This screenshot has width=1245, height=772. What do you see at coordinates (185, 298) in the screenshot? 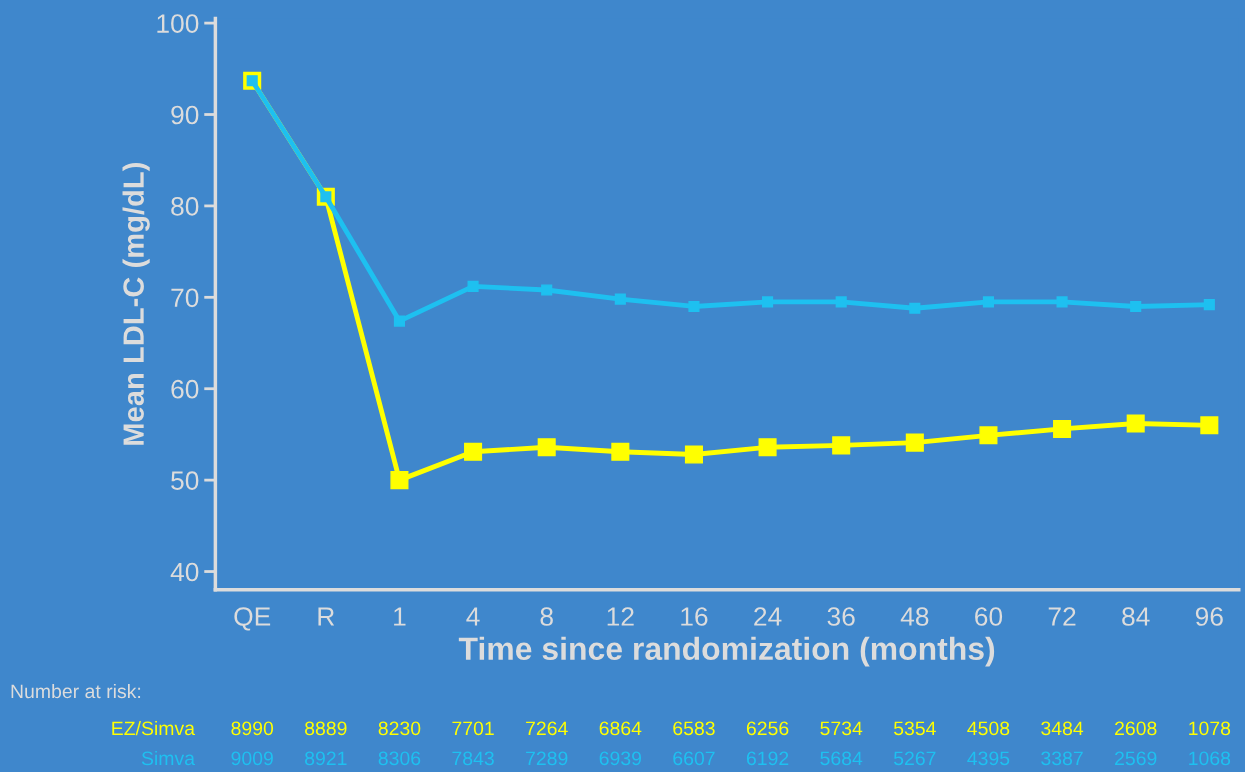
I see `y-tick-label: 70` at bounding box center [185, 298].